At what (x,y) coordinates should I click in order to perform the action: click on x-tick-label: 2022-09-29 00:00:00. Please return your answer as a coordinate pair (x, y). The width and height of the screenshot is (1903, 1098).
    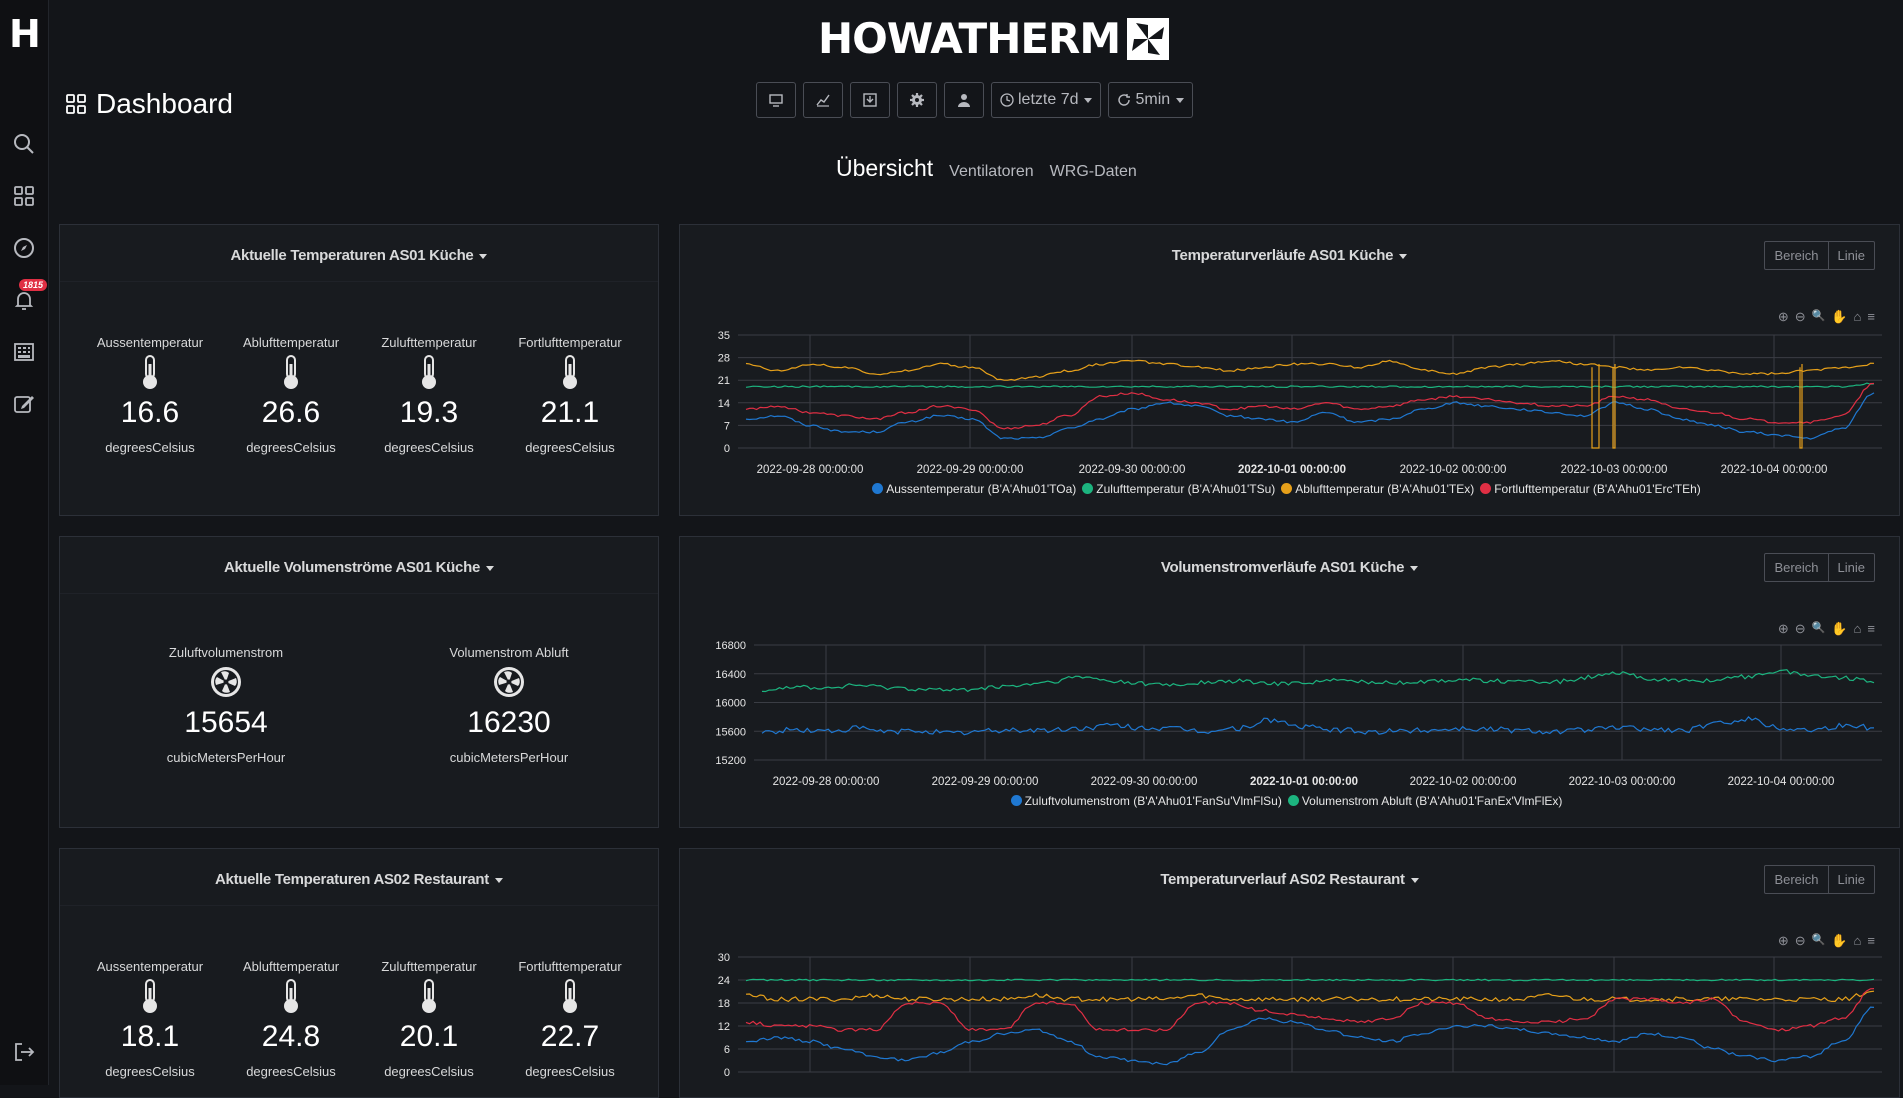
    Looking at the image, I should click on (970, 470).